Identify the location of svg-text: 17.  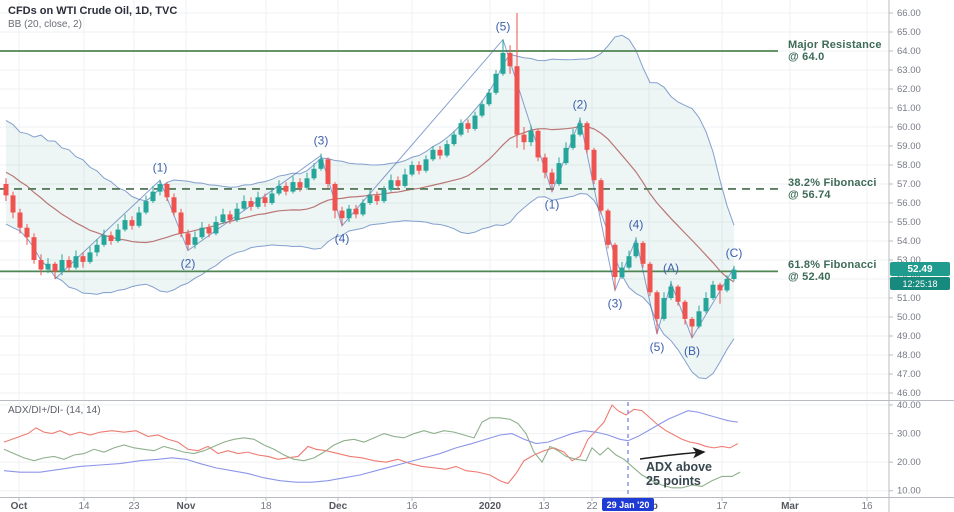
(722, 506).